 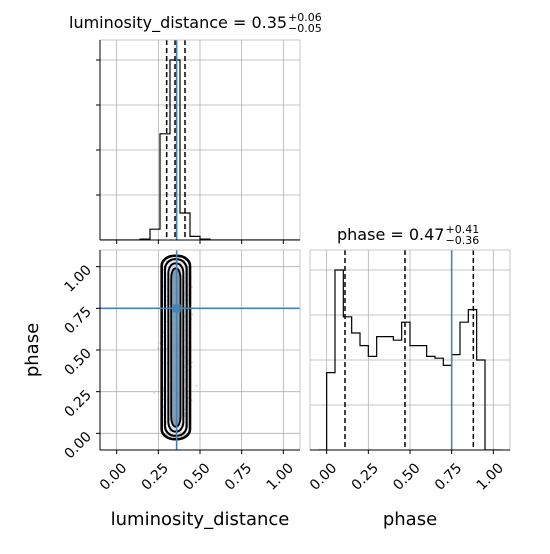 I want to click on hist-phase-steps, so click(x=410, y=359).